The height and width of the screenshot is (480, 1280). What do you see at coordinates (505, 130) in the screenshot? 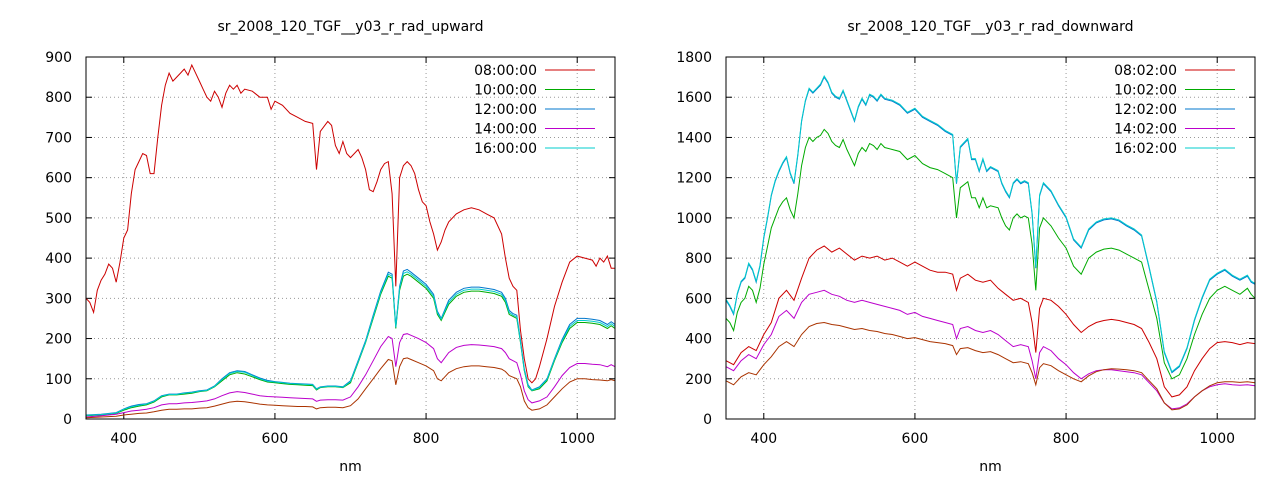
I see `legend-label: 14:00:00` at bounding box center [505, 130].